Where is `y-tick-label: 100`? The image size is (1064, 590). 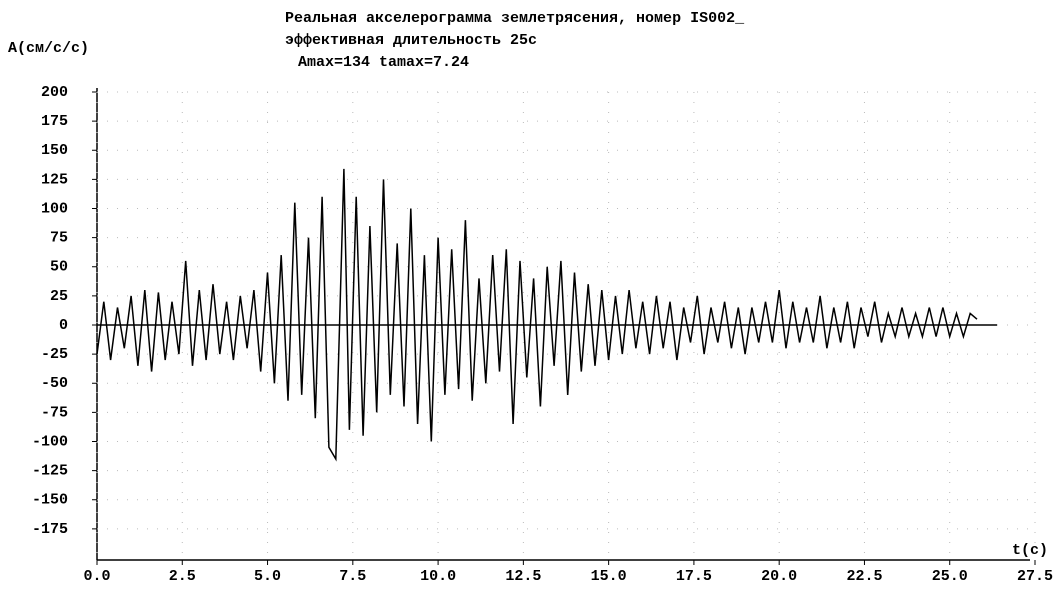 y-tick-label: 100 is located at coordinates (54, 208).